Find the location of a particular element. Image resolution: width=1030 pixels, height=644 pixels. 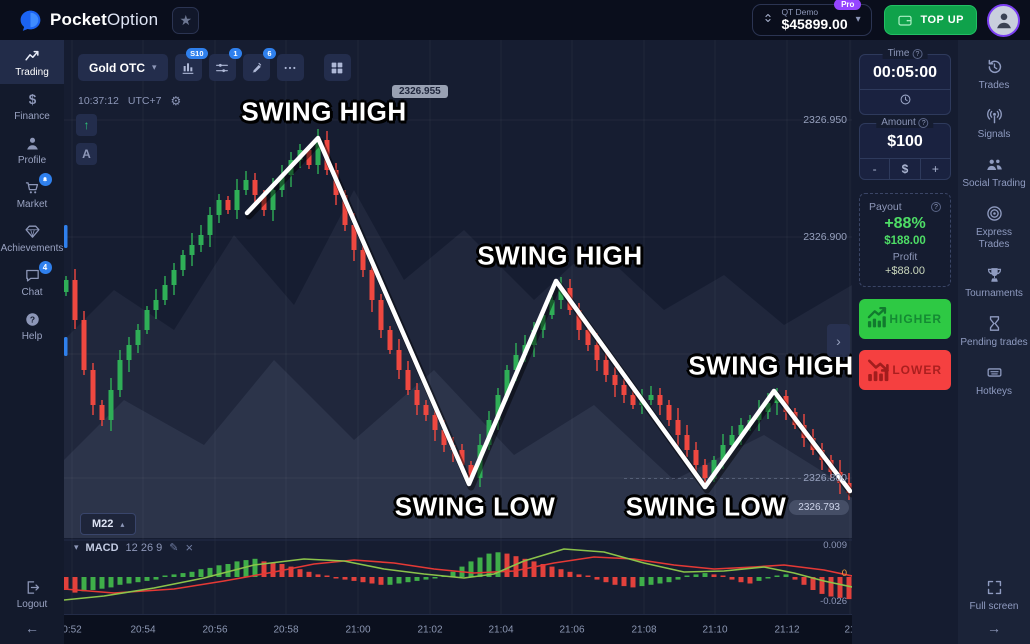

user-avatar is located at coordinates (1003, 20).